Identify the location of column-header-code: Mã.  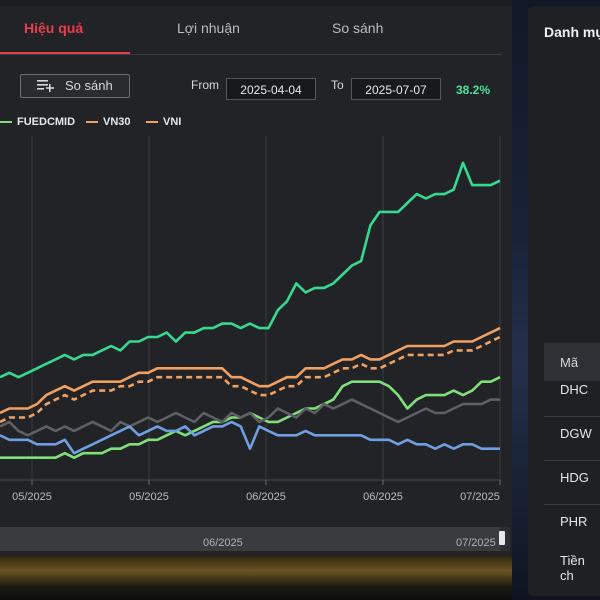
(569, 362).